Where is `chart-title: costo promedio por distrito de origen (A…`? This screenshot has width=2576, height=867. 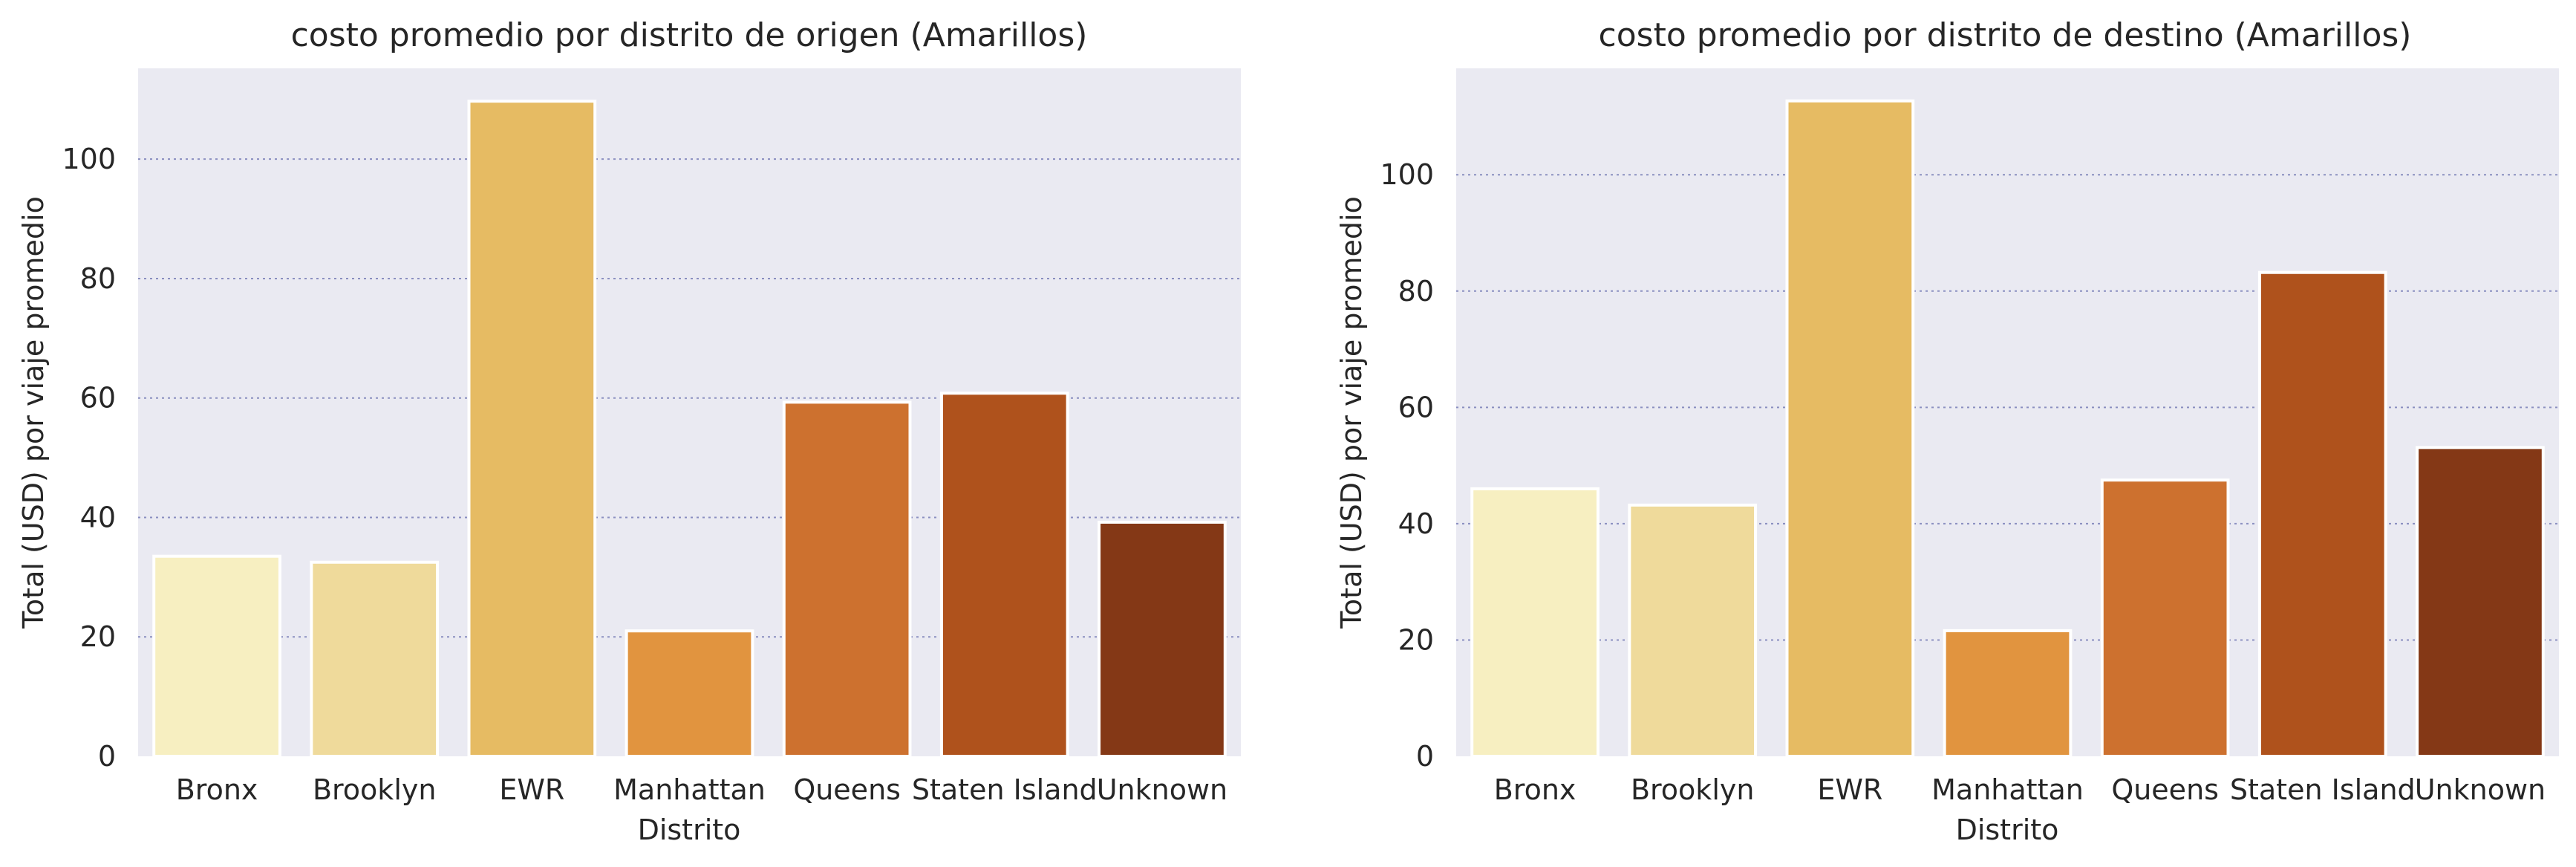
chart-title: costo promedio por distrito de origen (A… is located at coordinates (689, 35).